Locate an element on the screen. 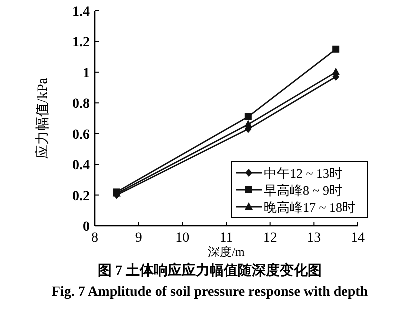  y-tick-label: 1.4 is located at coordinates (81, 12).